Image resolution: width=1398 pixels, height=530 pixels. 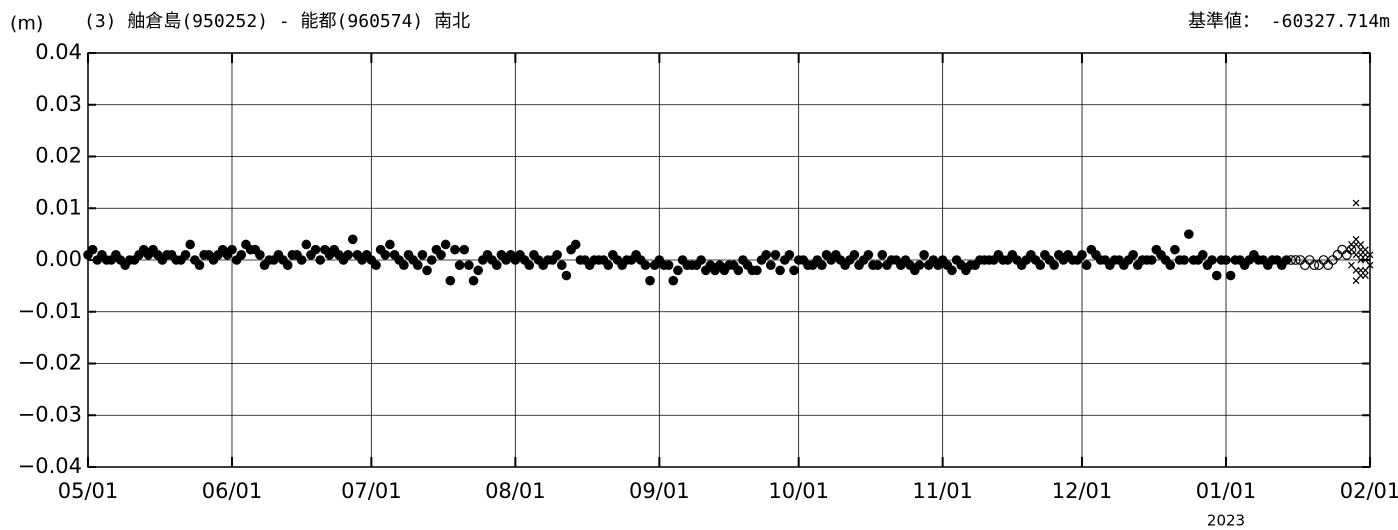 I want to click on x-tick-label: 08/01, so click(x=515, y=491).